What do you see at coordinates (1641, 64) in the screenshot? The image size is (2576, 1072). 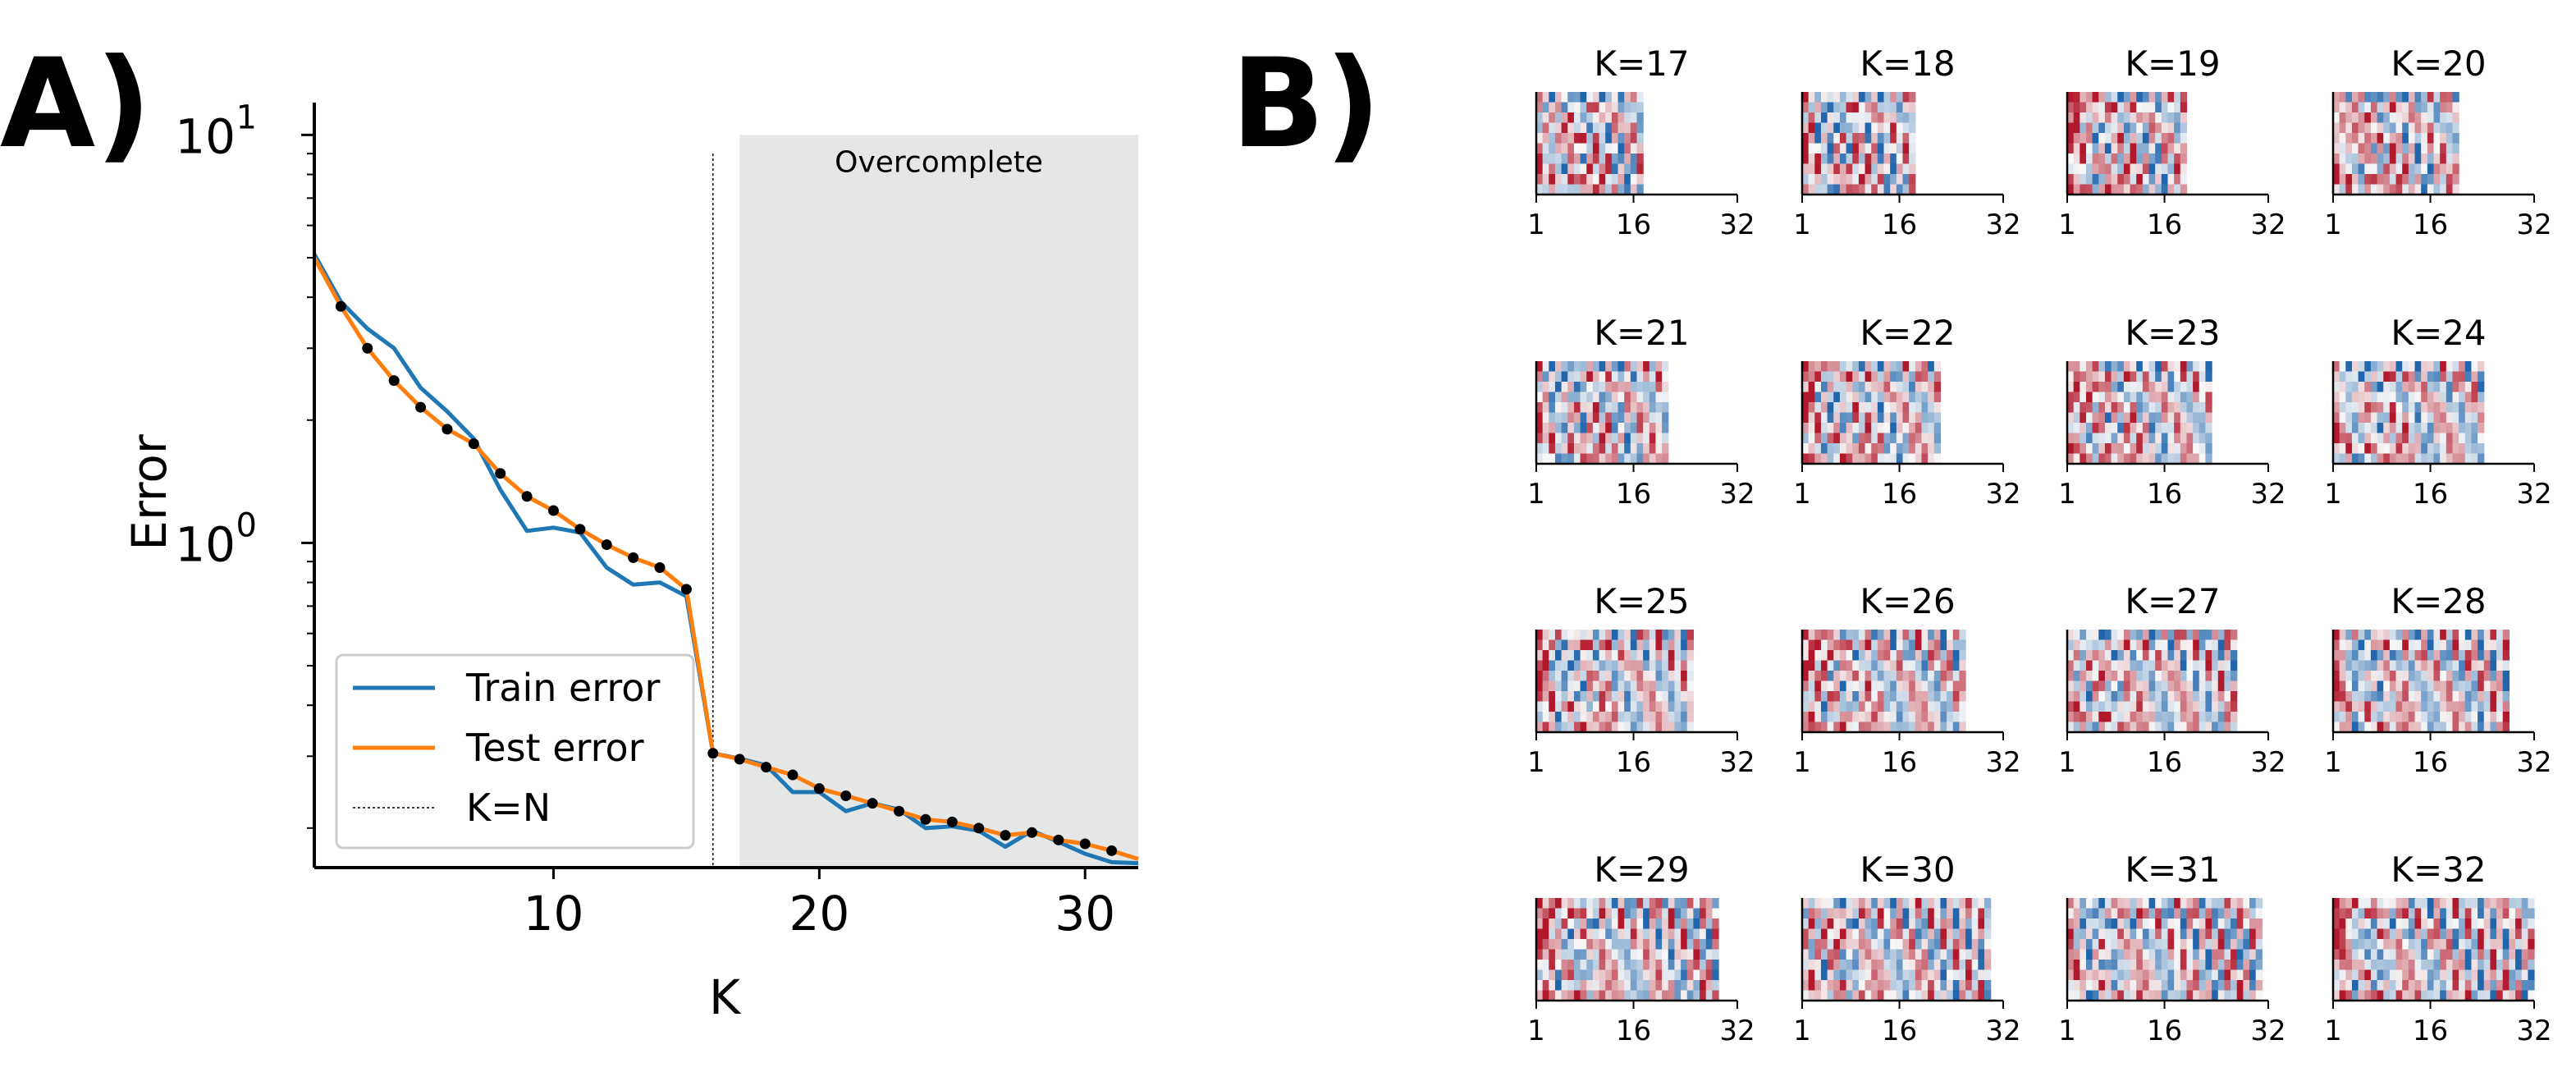 I see `panel-title: K=17` at bounding box center [1641, 64].